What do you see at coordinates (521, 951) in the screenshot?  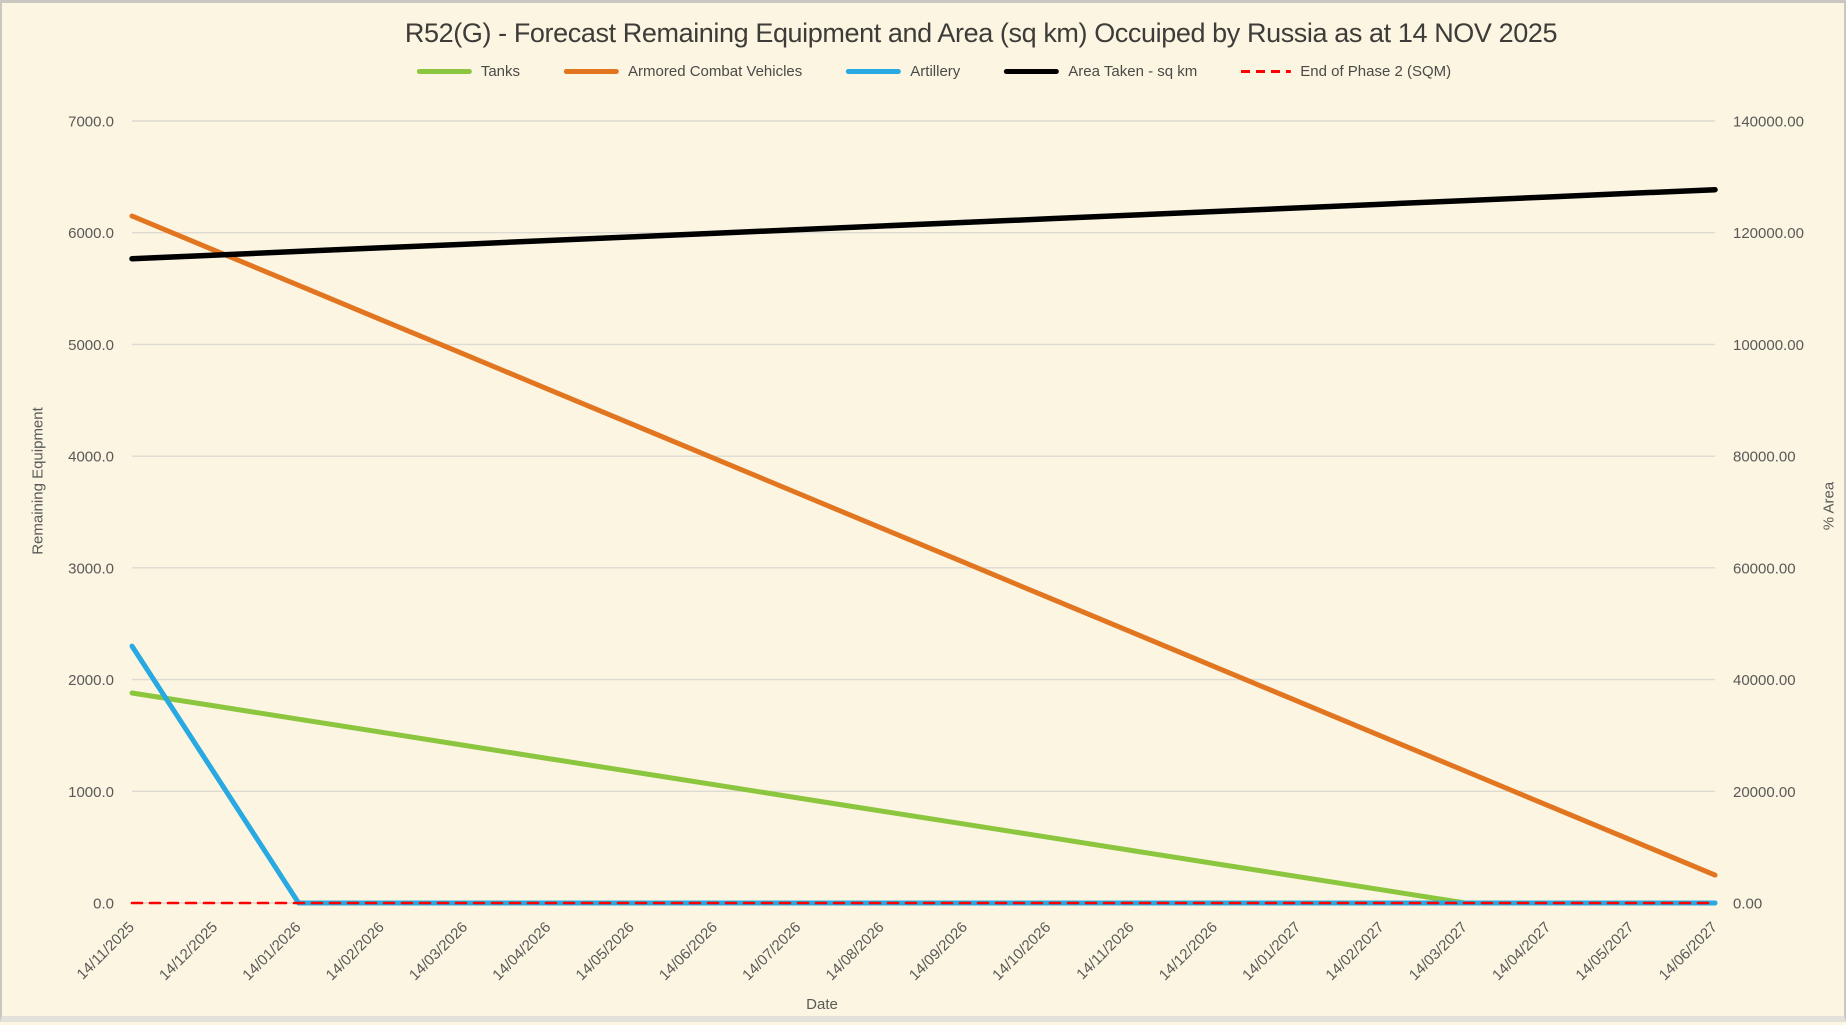 I see `x-axis-tick-label: 14/04/2026` at bounding box center [521, 951].